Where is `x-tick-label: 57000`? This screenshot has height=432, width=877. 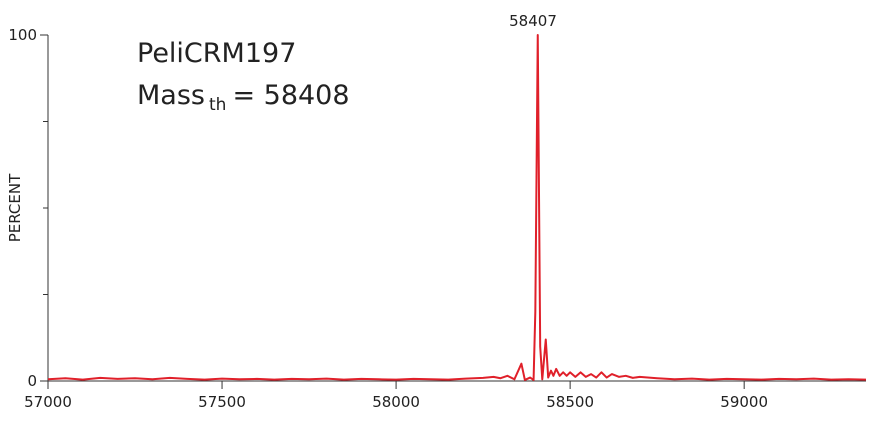
x-tick-label: 57000 is located at coordinates (48, 402).